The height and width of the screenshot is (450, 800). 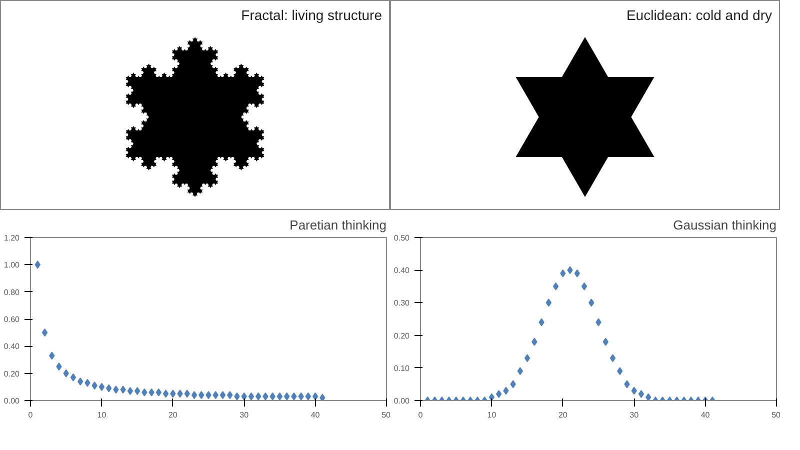 What do you see at coordinates (402, 368) in the screenshot?
I see `y-tick-label: 0.10` at bounding box center [402, 368].